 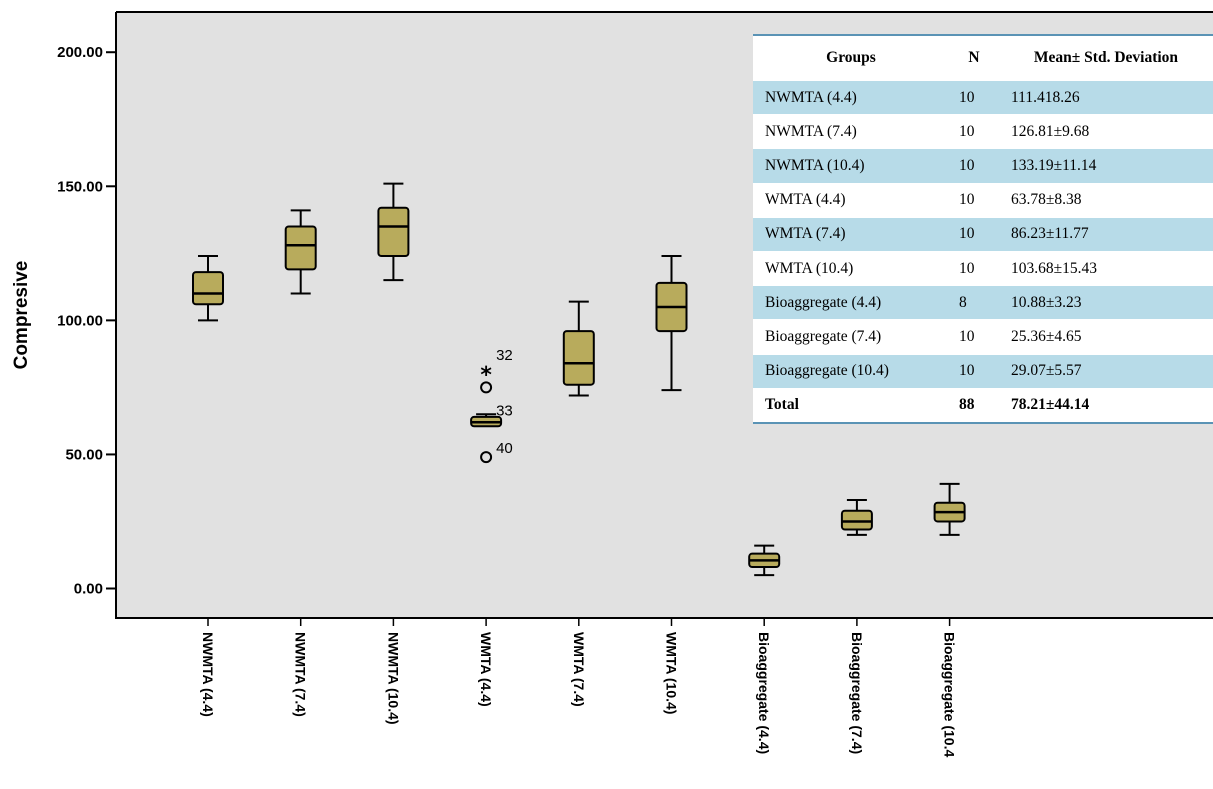 I want to click on cell-group: NWMTA (7.4), so click(x=811, y=131).